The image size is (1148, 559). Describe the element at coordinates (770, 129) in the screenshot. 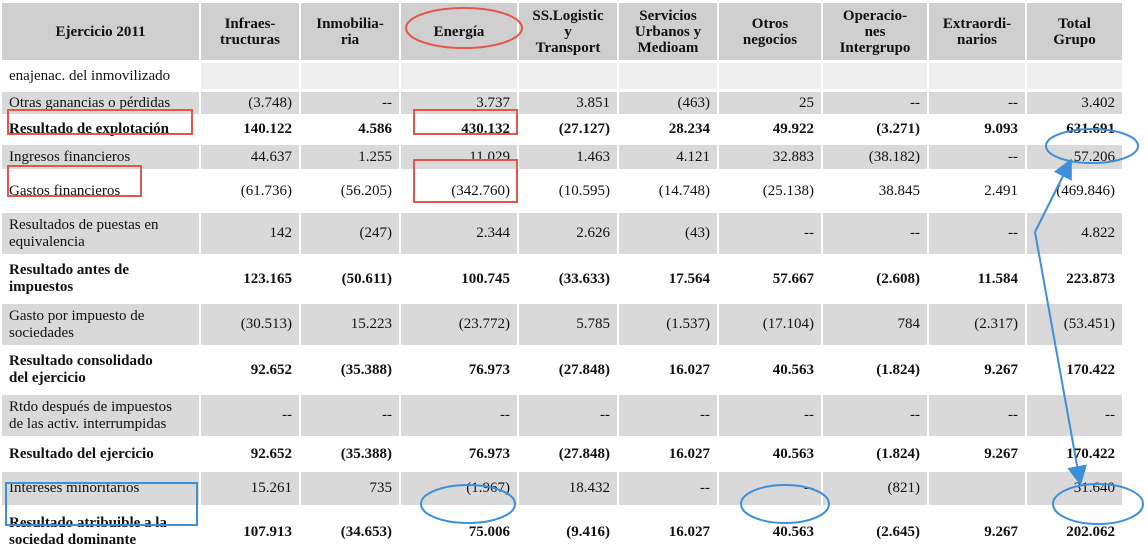

I see `cell-value: 49.922` at that location.